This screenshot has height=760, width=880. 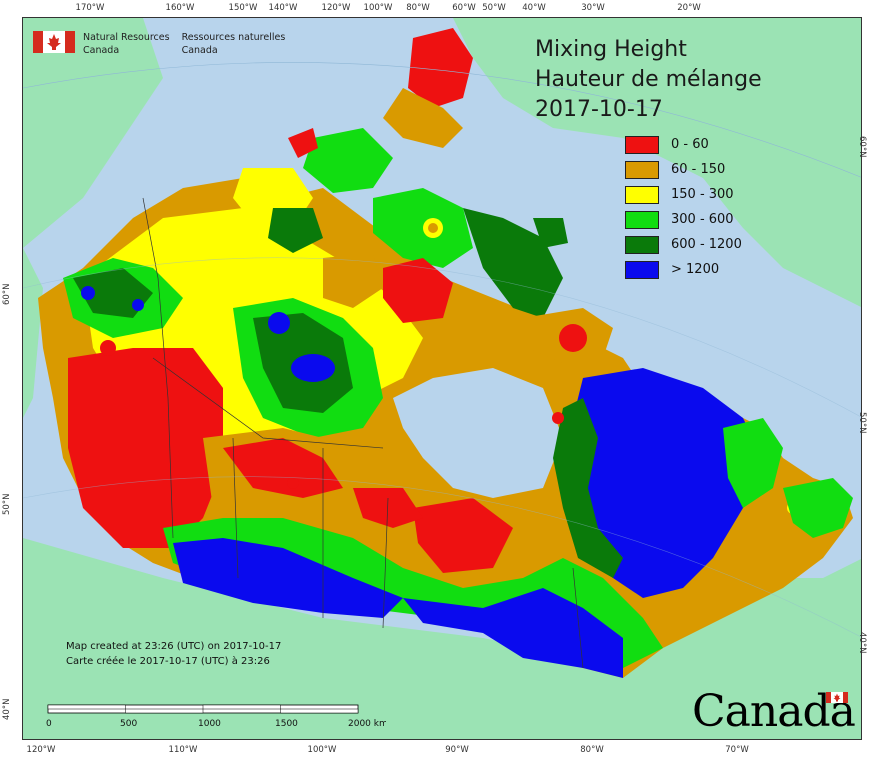 I want to click on tick-label: 100°W, so click(x=378, y=8).